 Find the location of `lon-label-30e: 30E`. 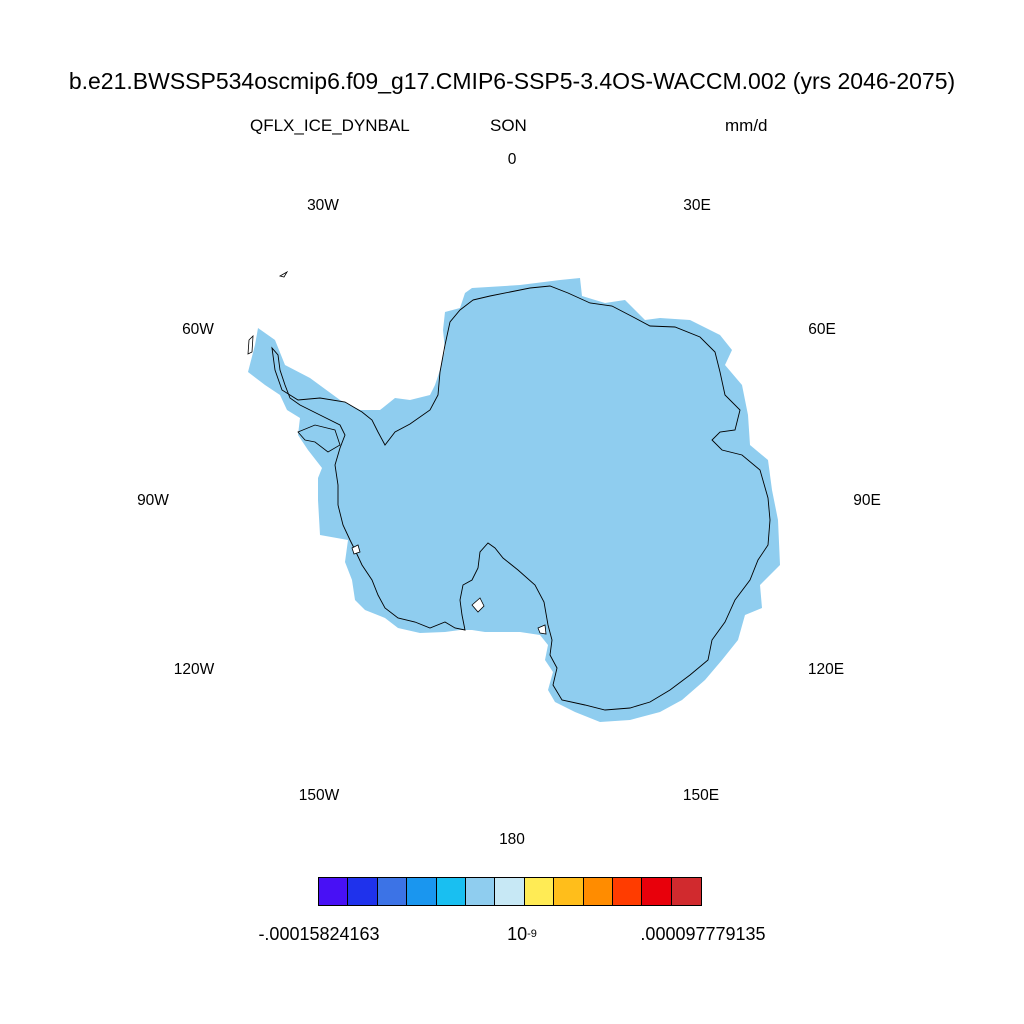

lon-label-30e: 30E is located at coordinates (697, 205).